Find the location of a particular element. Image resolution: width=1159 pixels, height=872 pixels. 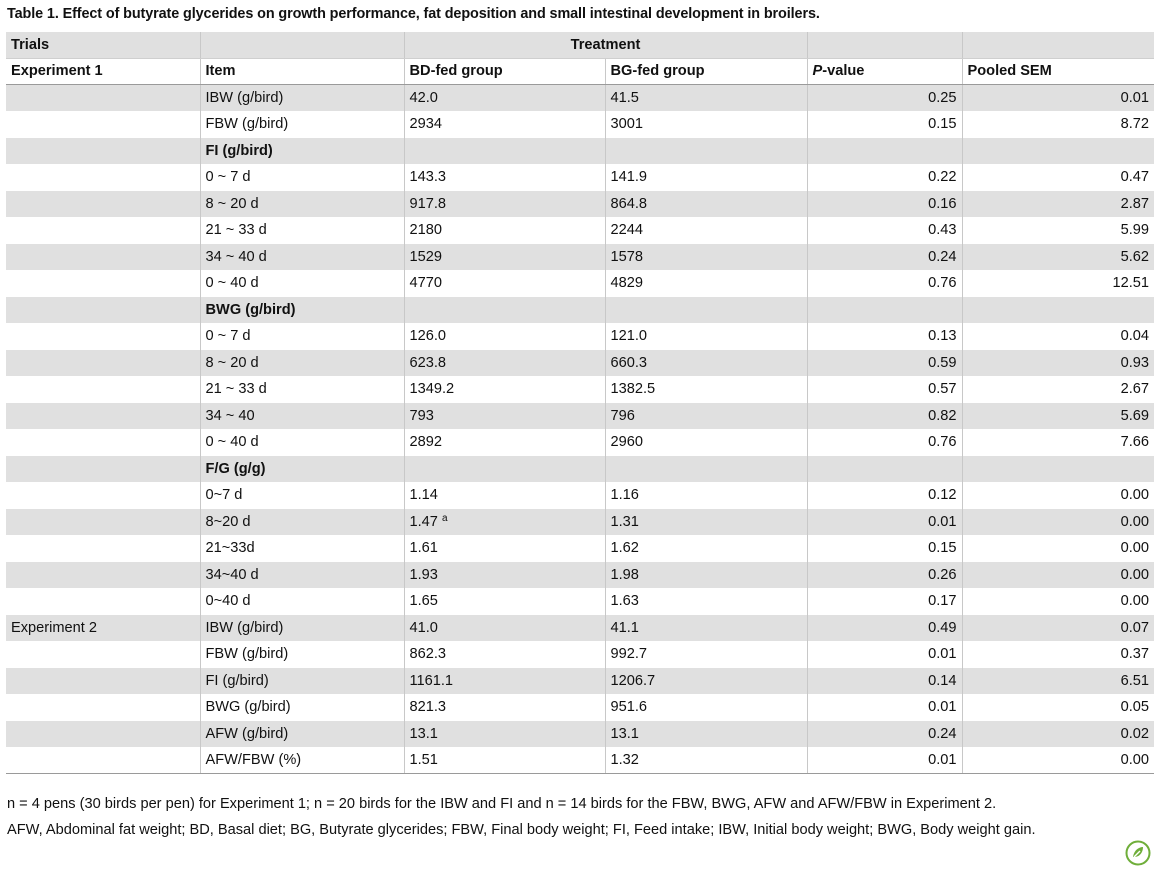

table-row: FI (g/bird) is located at coordinates (580, 150).